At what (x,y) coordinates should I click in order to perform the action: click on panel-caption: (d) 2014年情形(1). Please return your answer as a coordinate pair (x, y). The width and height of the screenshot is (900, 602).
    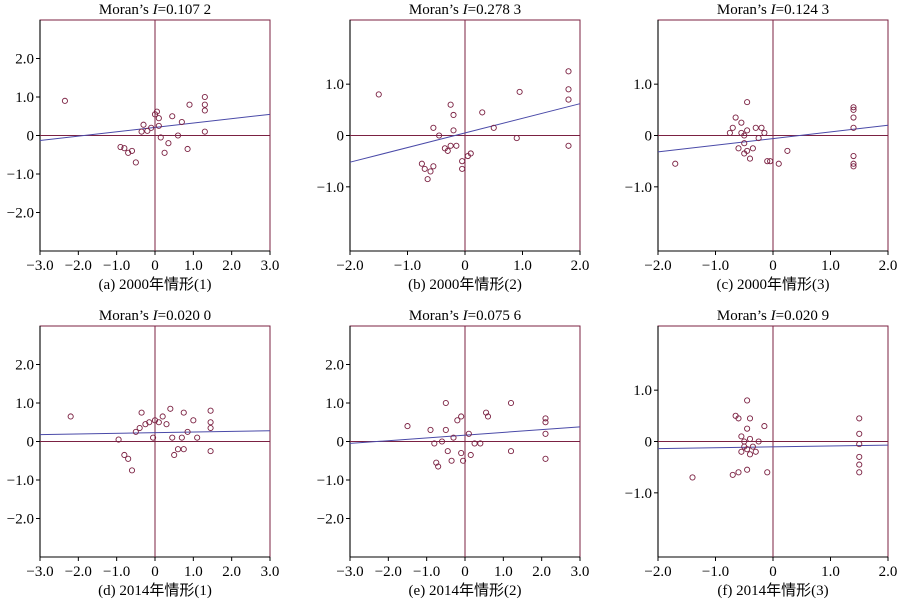
    Looking at the image, I should click on (155, 590).